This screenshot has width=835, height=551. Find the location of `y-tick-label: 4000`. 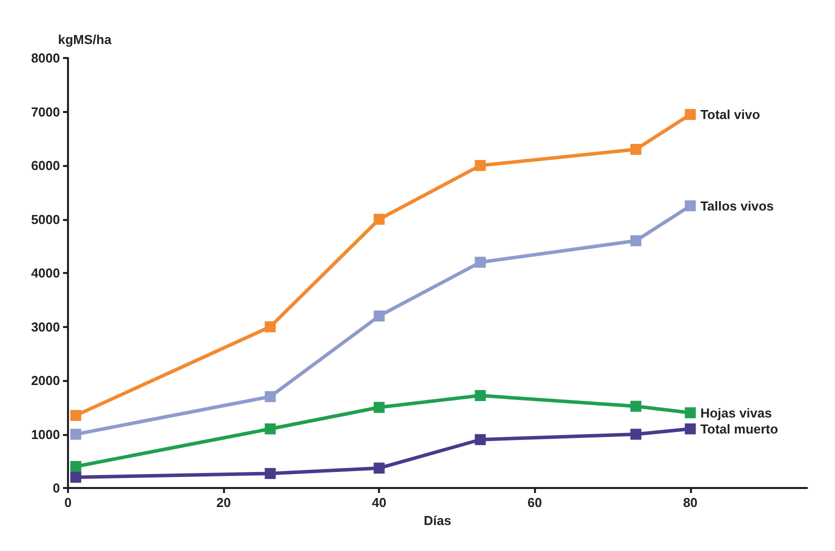

y-tick-label: 4000 is located at coordinates (45, 273).